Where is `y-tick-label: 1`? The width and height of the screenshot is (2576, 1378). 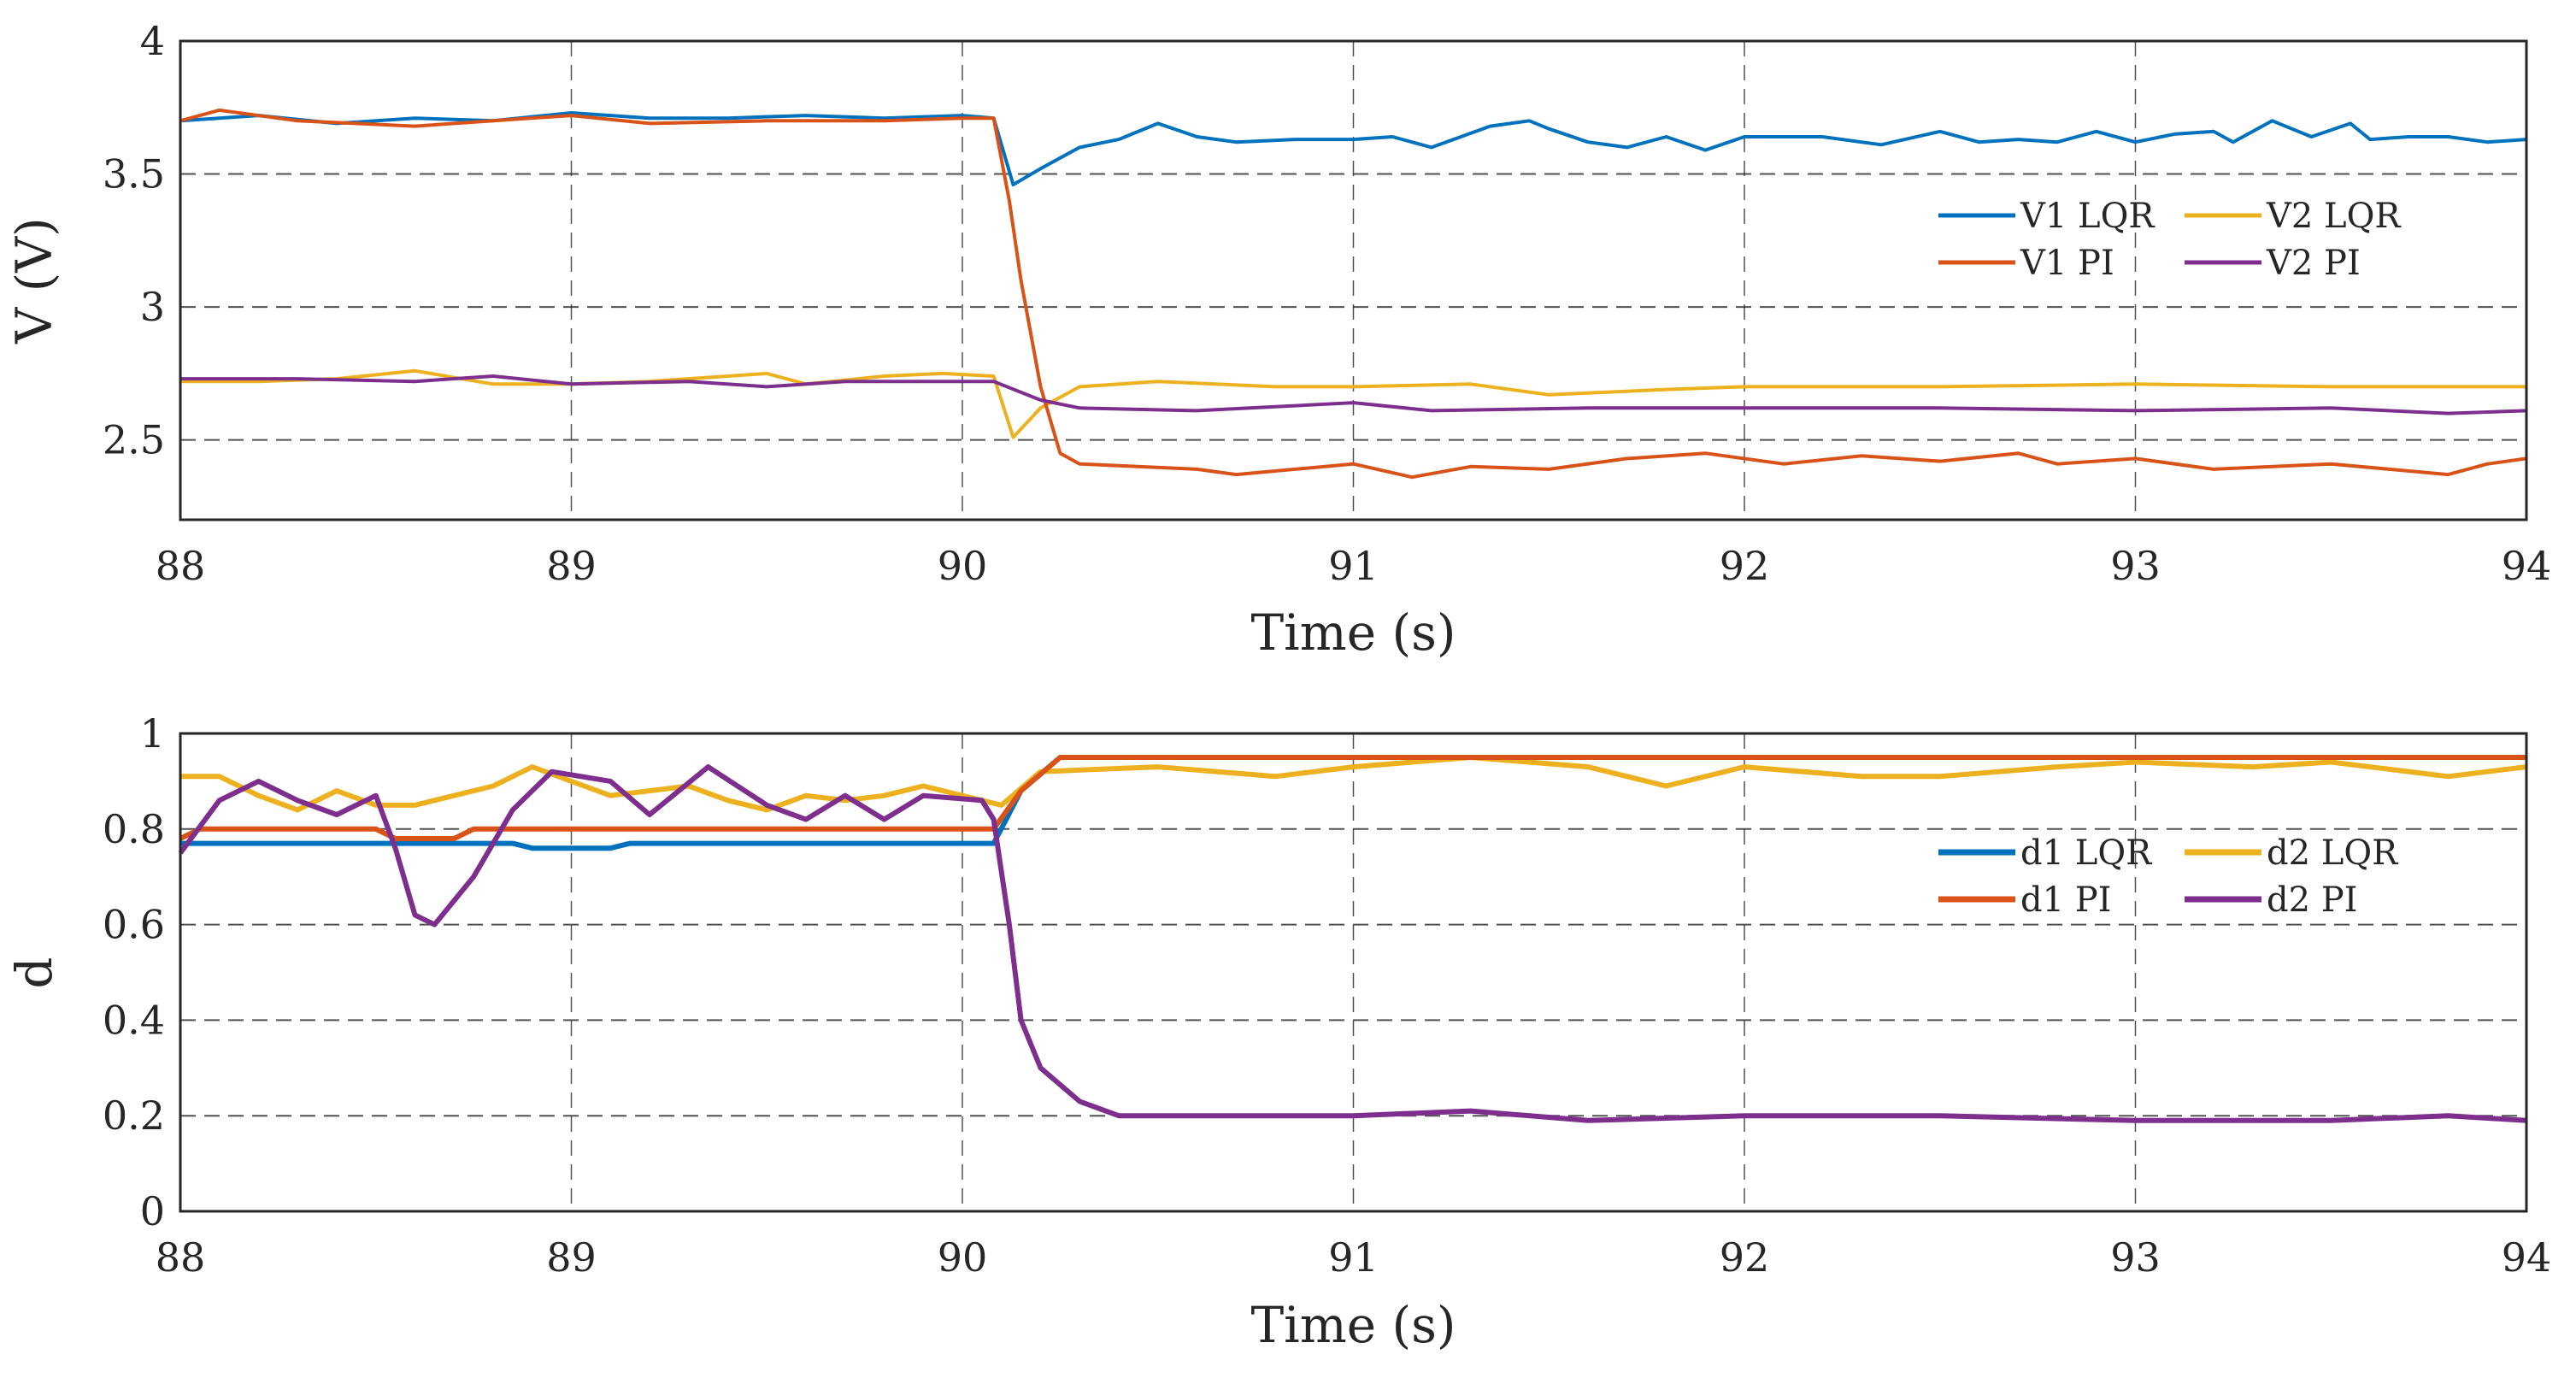
y-tick-label: 1 is located at coordinates (152, 733).